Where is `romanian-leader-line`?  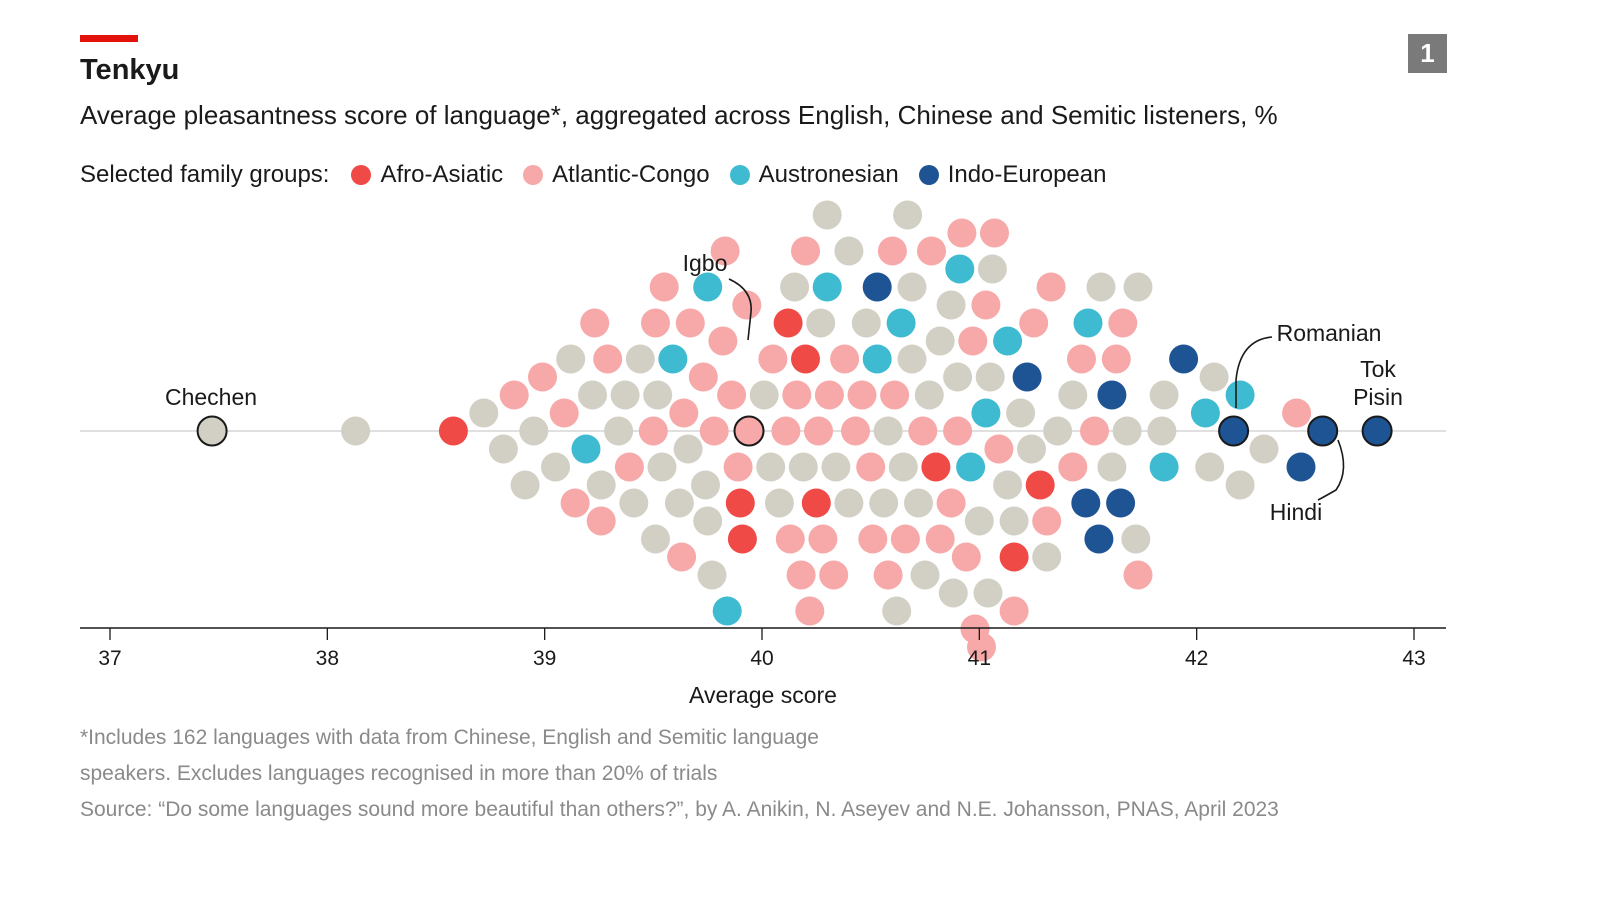 romanian-leader-line is located at coordinates (1254, 372).